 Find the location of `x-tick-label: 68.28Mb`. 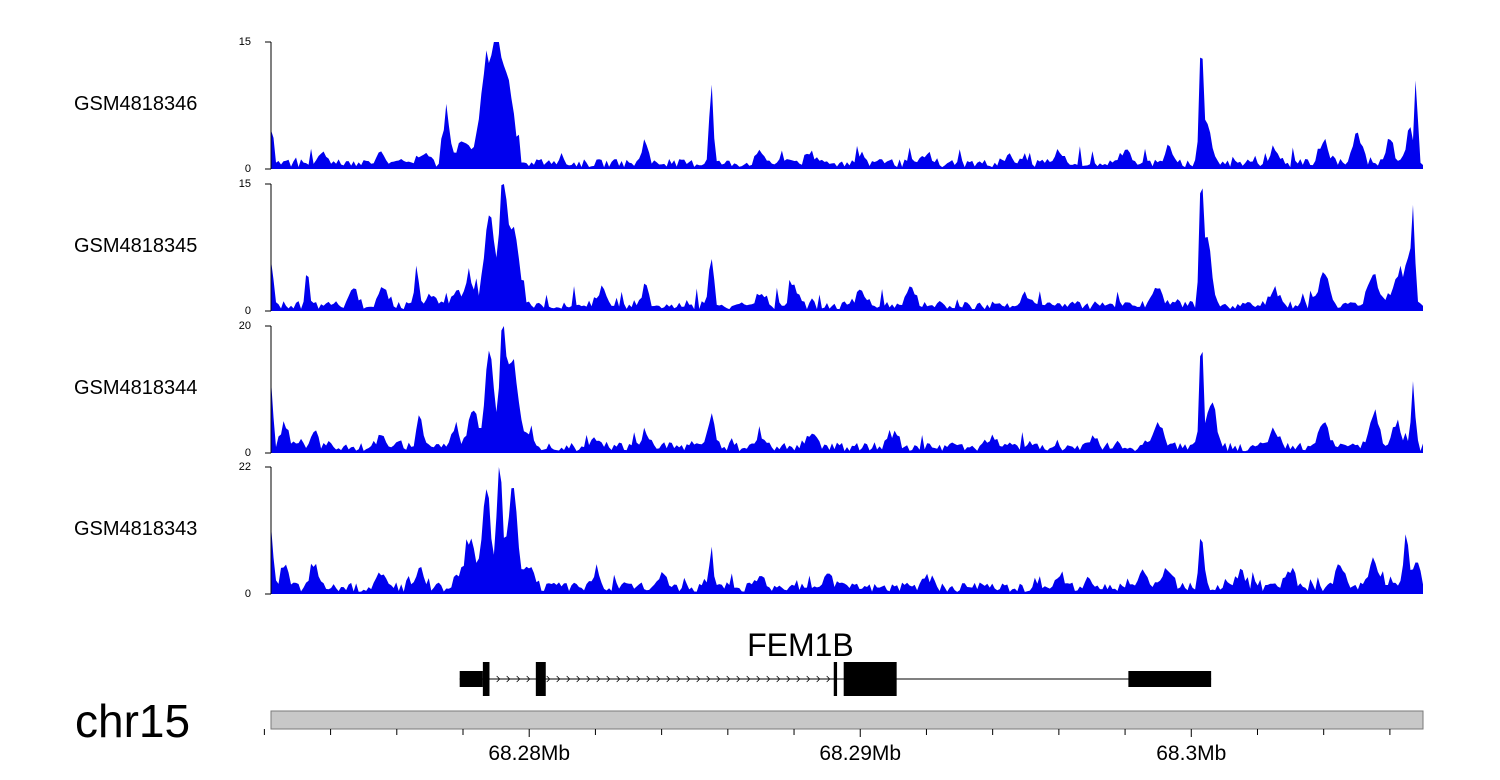

x-tick-label: 68.28Mb is located at coordinates (529, 753).